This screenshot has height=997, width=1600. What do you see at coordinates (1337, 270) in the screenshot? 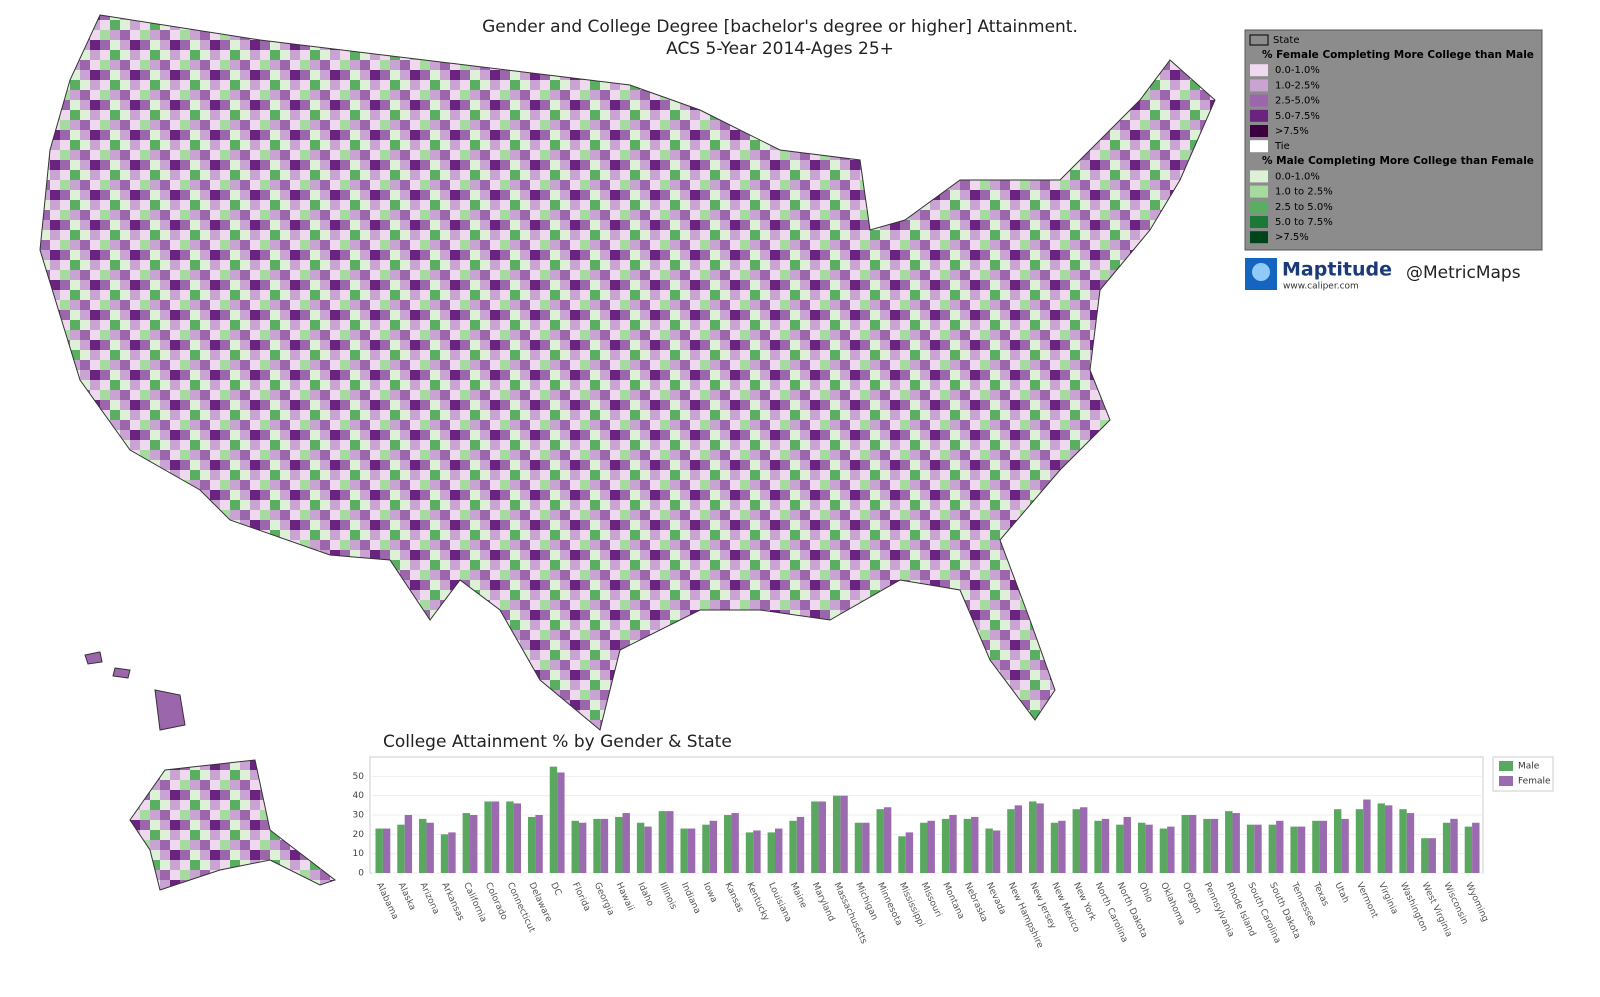
I see `logo-text: Maptitude` at bounding box center [1337, 270].